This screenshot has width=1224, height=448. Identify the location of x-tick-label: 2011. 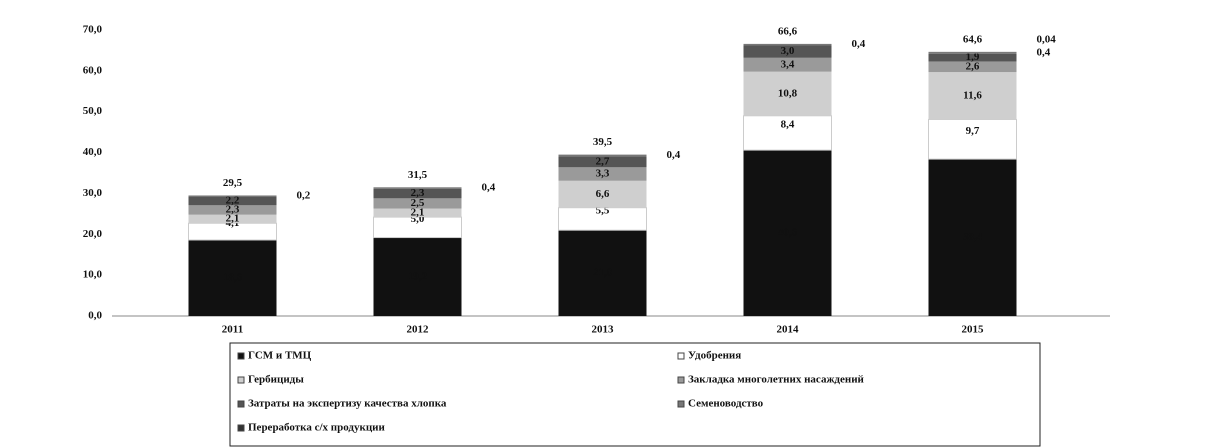
(232, 330).